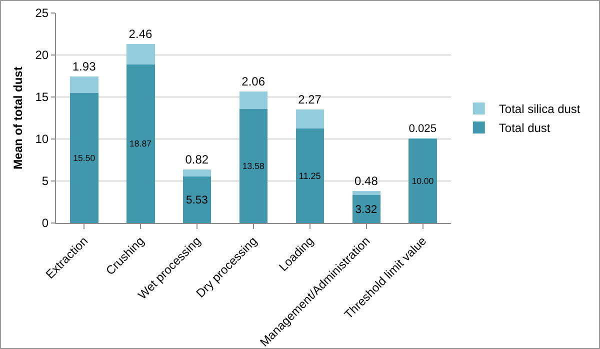  I want to click on y-tick-label: 5, so click(45, 181).